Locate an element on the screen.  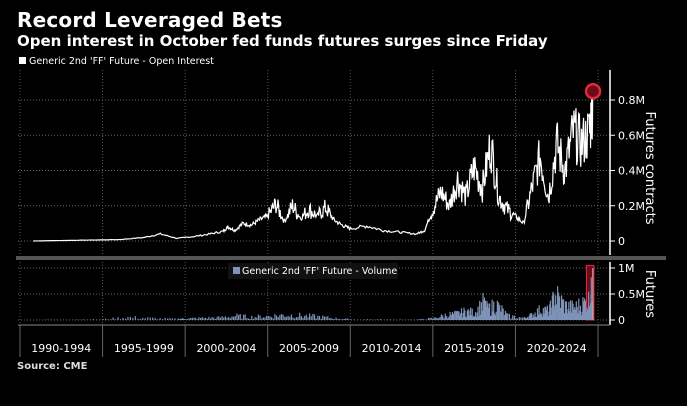
y-tick-label-lower: 0.5M is located at coordinates (631, 294).